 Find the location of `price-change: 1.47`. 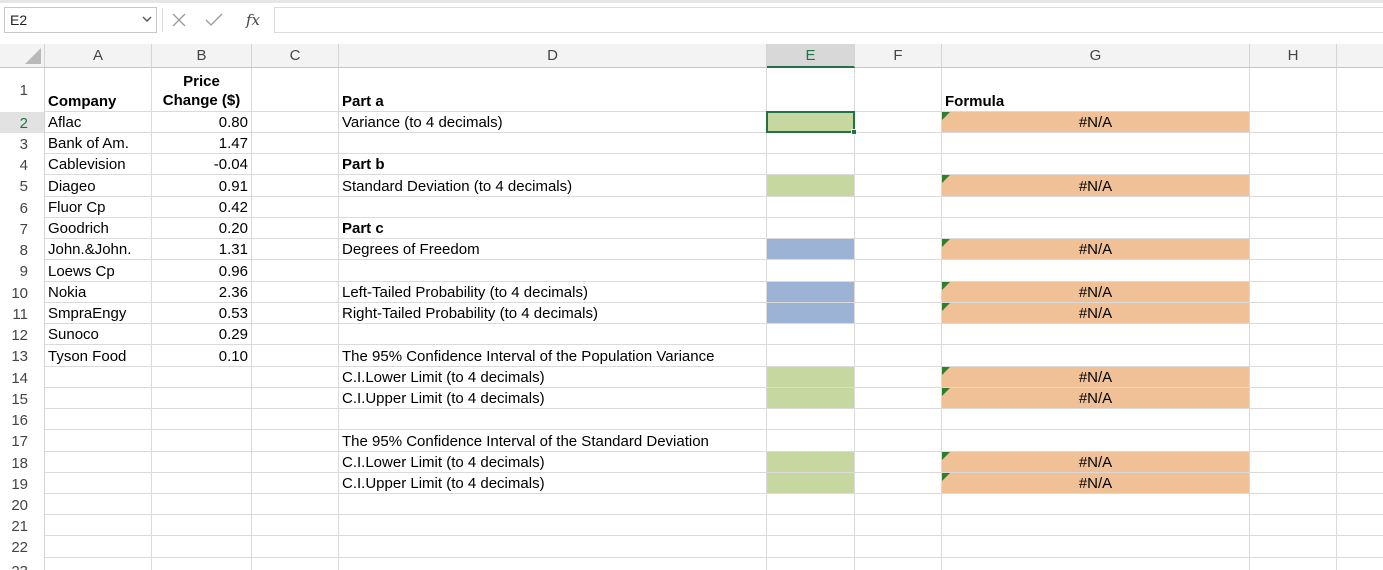

price-change: 1.47 is located at coordinates (202, 143).